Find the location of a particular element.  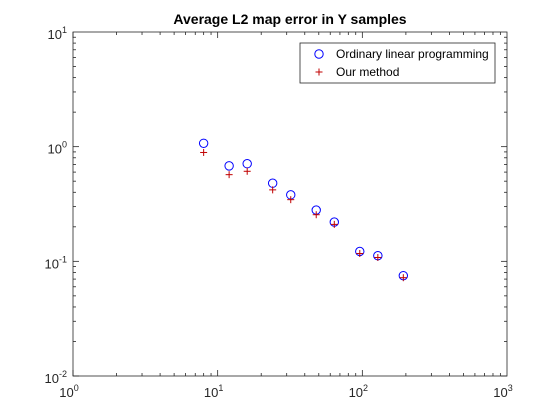

legend-label-ordinary-lp: Ordinary linear programming is located at coordinates (412, 54).